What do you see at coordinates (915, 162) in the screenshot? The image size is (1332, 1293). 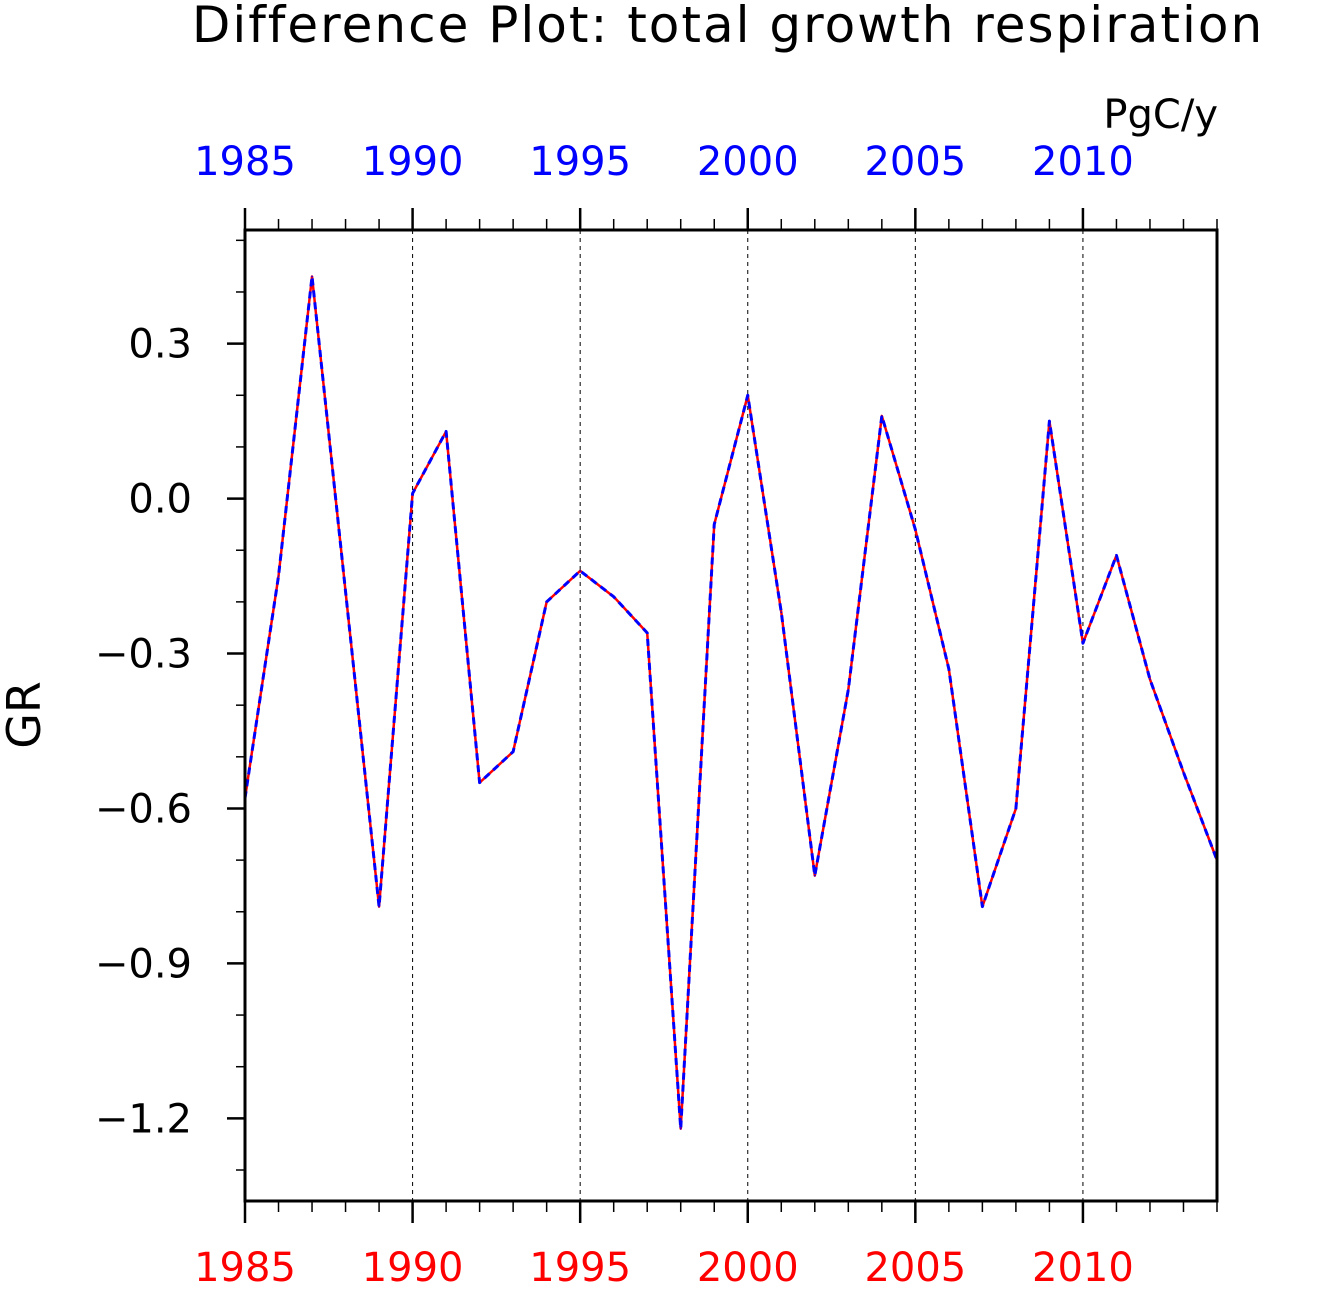 I see `x-tick-label-top: 2005` at bounding box center [915, 162].